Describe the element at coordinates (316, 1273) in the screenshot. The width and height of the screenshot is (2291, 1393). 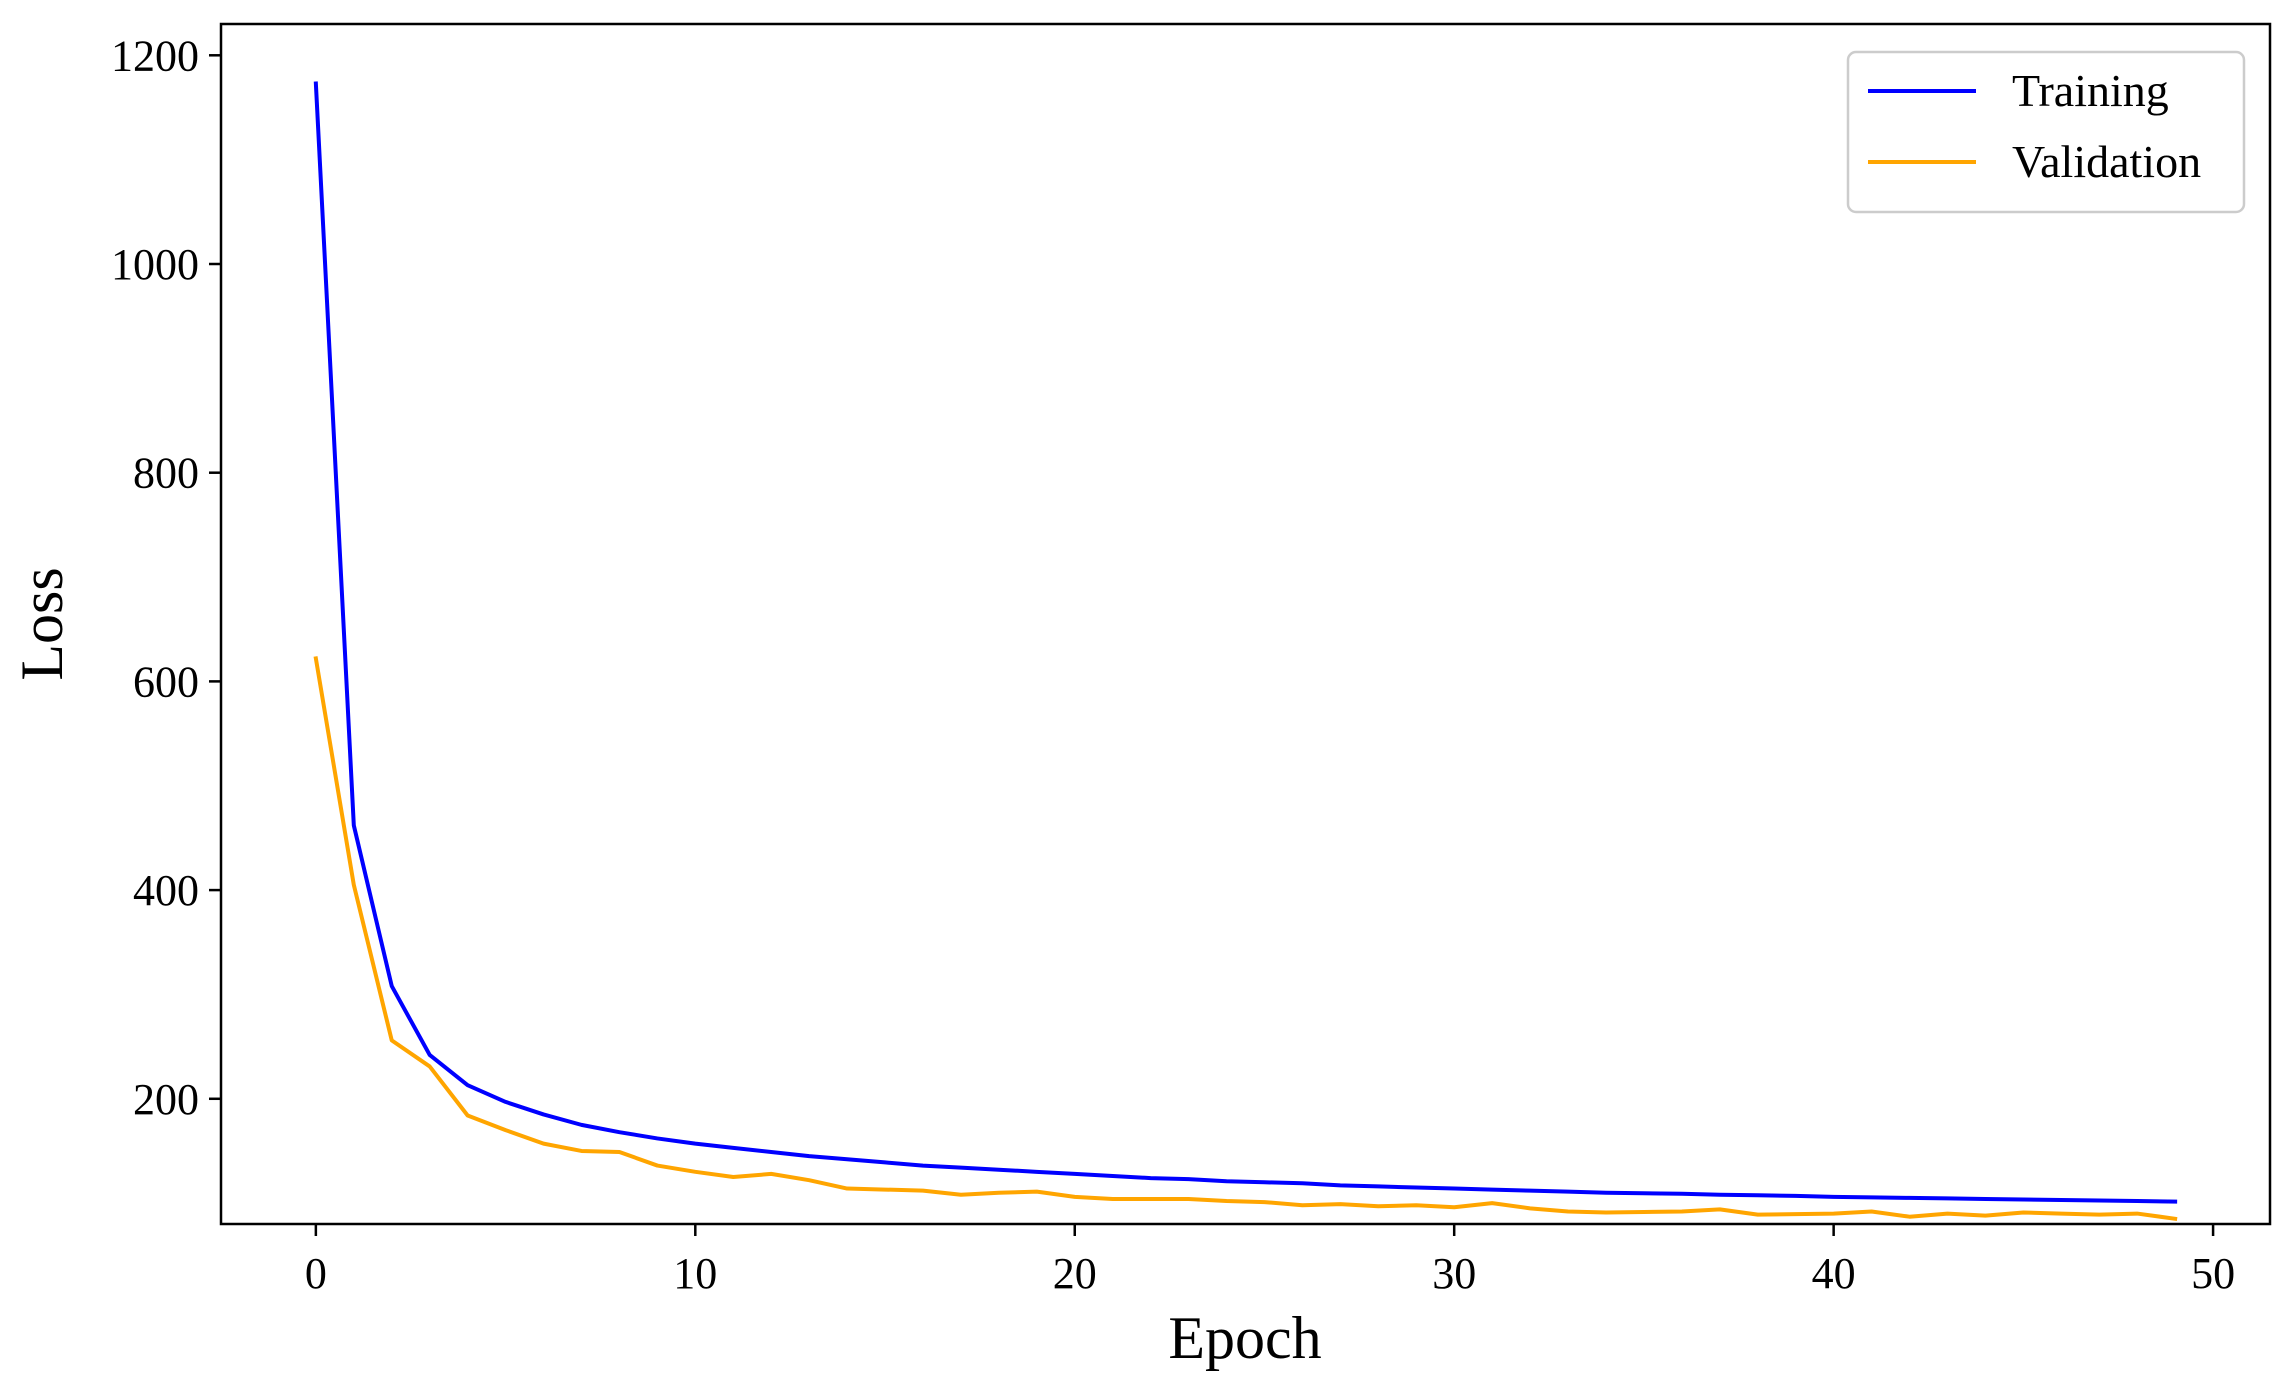
I see `x-tick-label: 0` at that location.